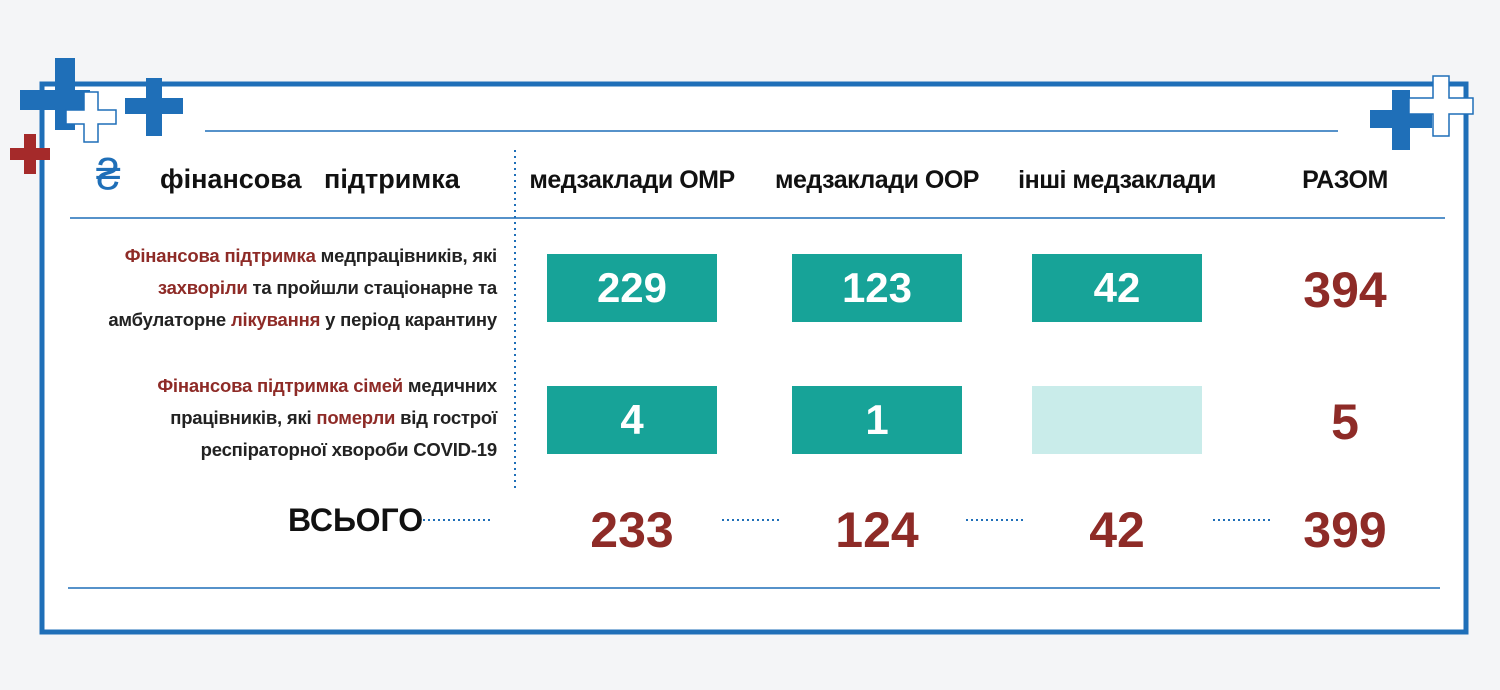 Image resolution: width=1500 pixels, height=690 pixels. I want to click on label-line: захворіли та пройшли стаціонарне та, so click(302, 288).